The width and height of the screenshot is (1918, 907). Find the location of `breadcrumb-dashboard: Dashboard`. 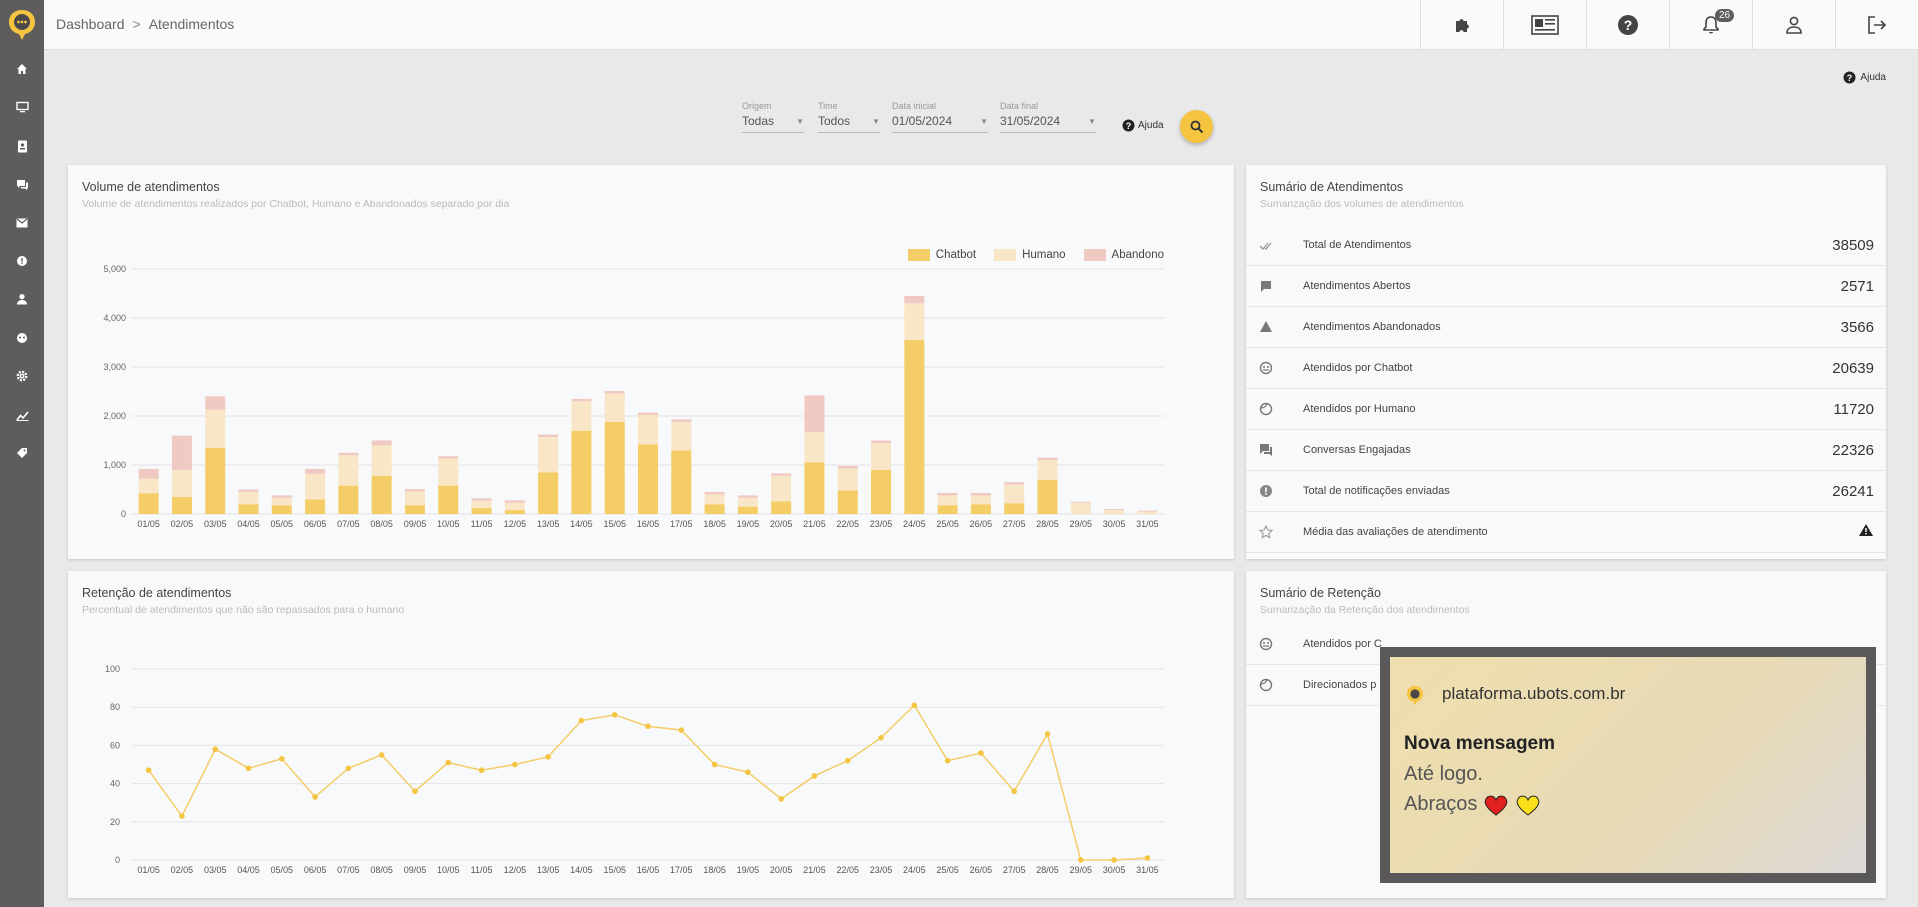

breadcrumb-dashboard: Dashboard is located at coordinates (90, 24).